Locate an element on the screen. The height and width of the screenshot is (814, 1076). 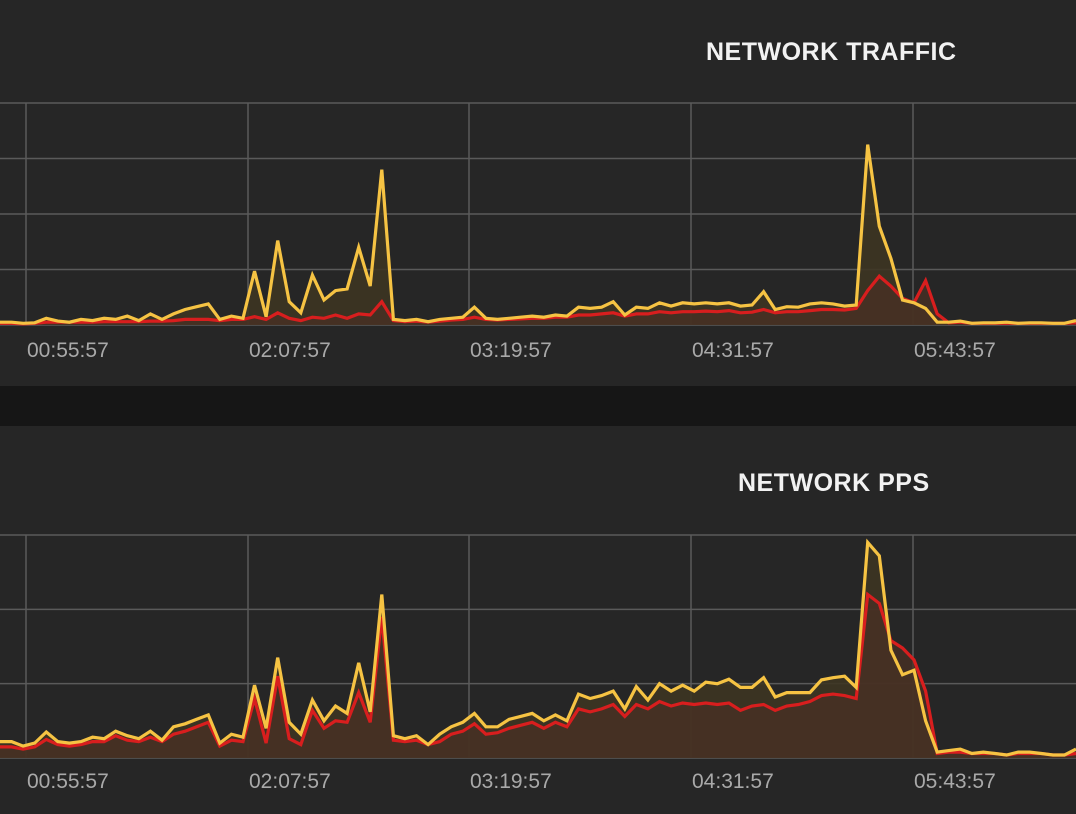
panel-separator is located at coordinates (538, 406).